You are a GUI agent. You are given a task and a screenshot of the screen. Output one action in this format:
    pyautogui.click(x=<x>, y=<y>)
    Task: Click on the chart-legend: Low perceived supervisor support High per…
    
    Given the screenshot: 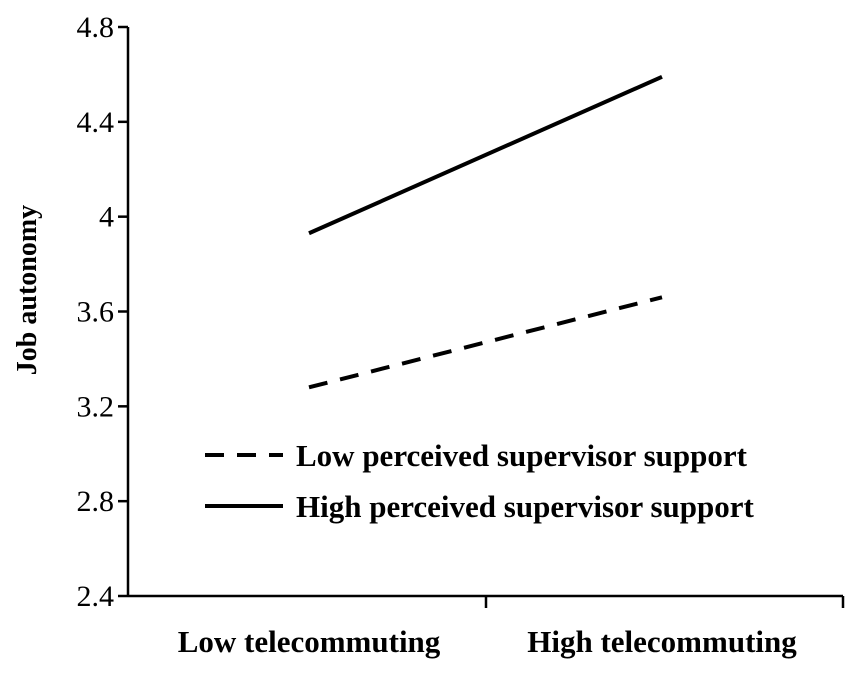 What is the action you would take?
    pyautogui.click(x=480, y=481)
    